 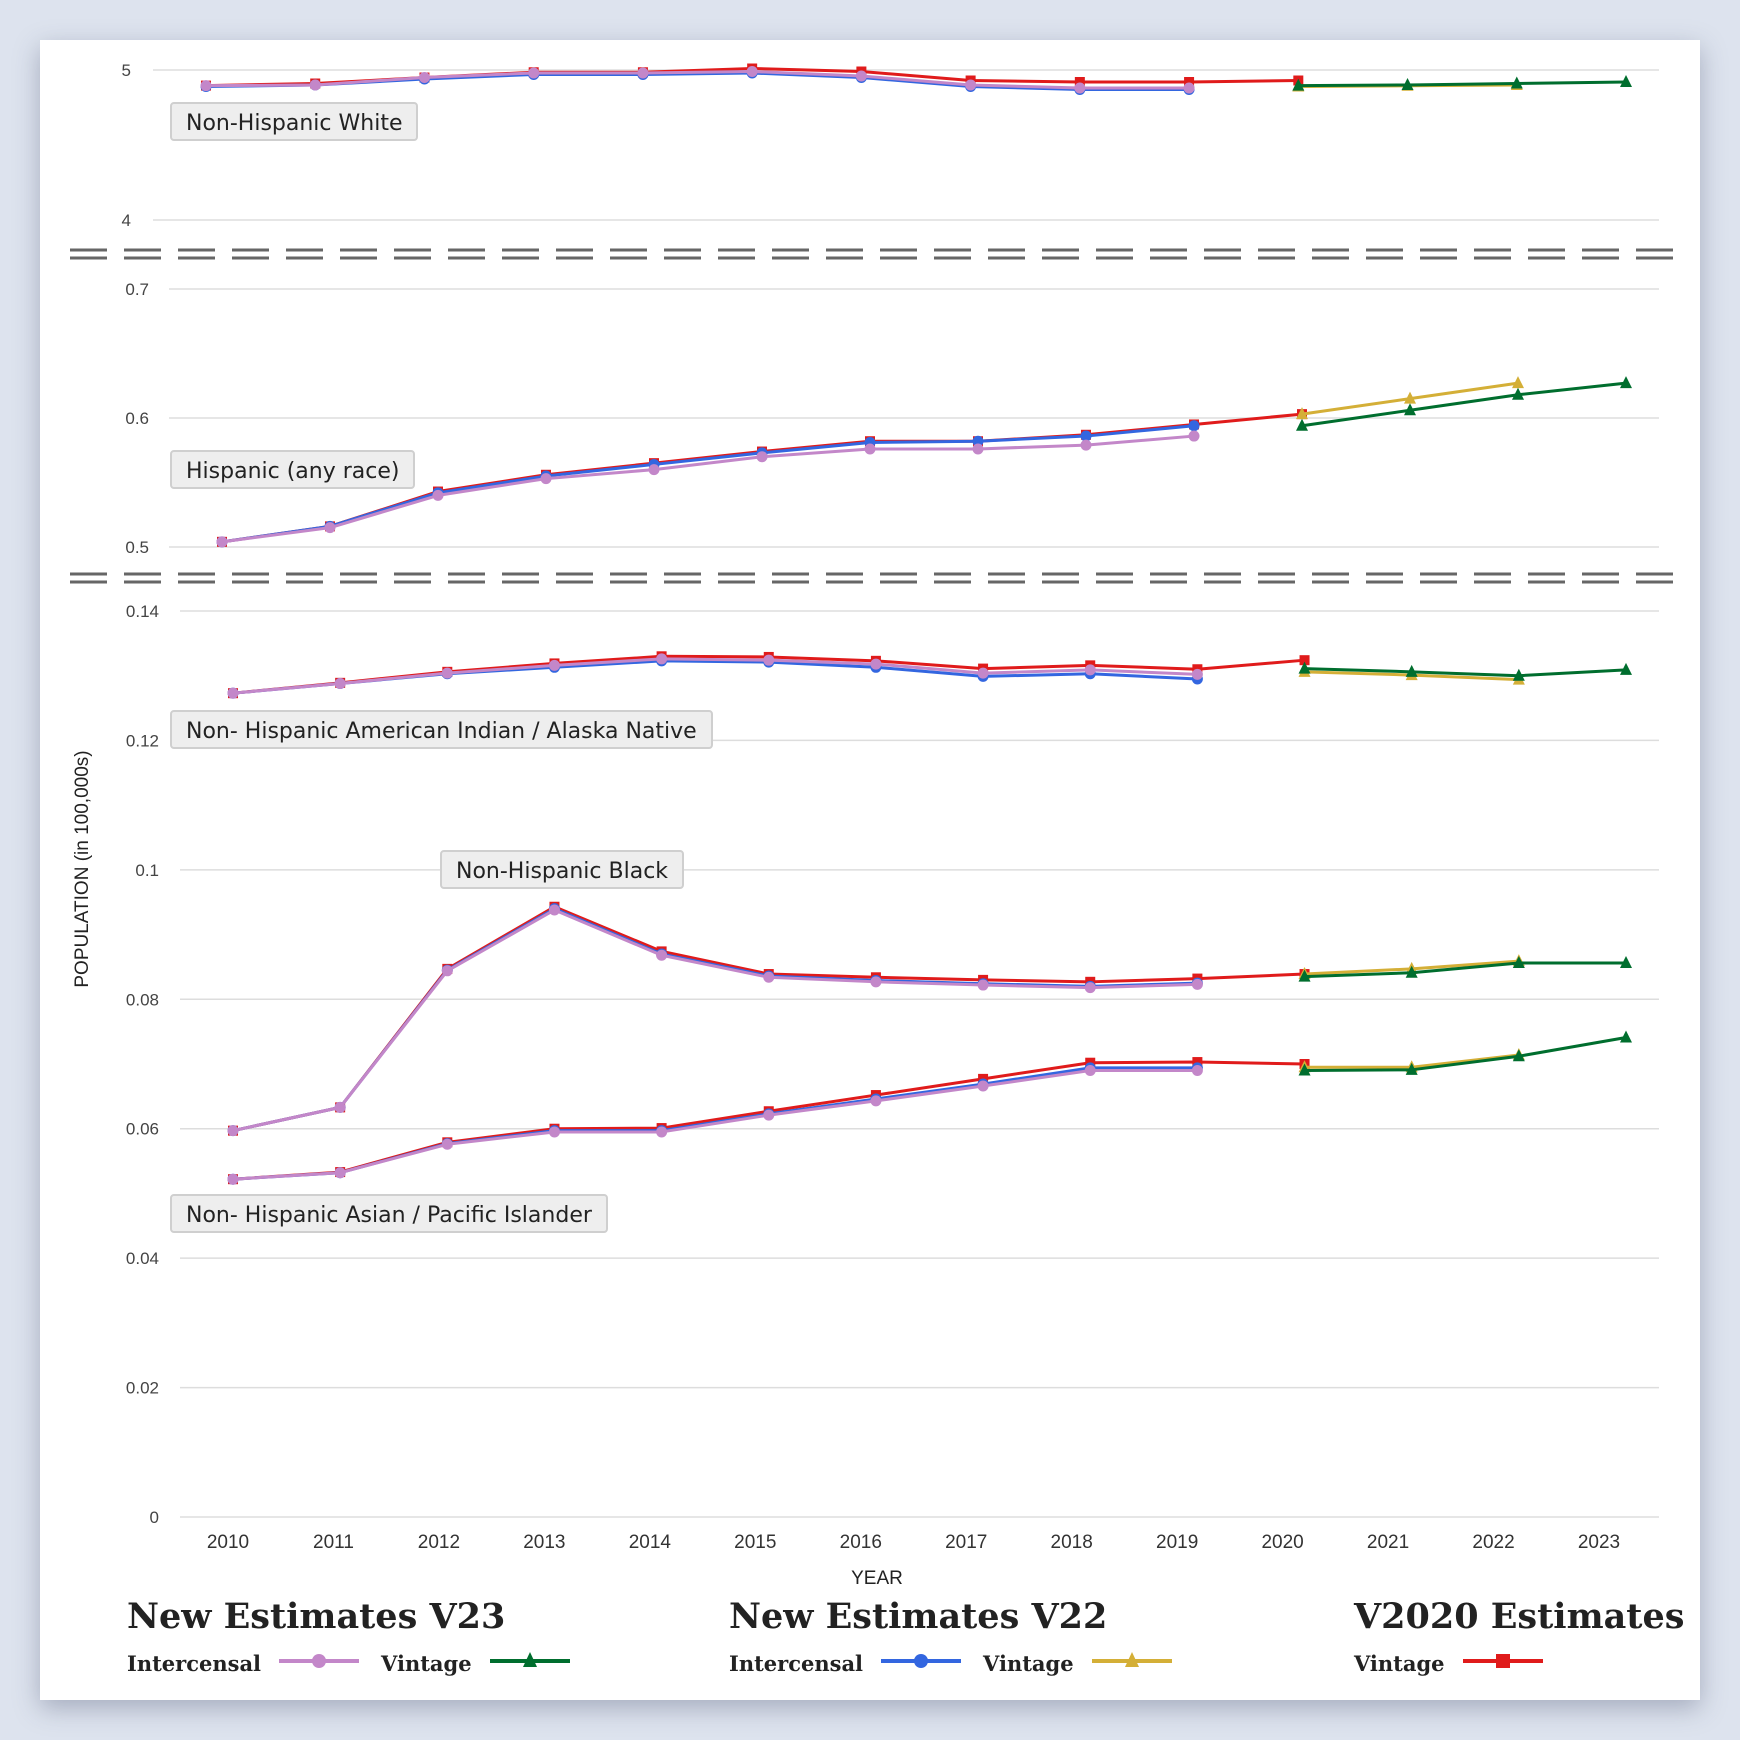 I want to click on legend-items: Intercensal Vintage, so click(x=359, y=1663).